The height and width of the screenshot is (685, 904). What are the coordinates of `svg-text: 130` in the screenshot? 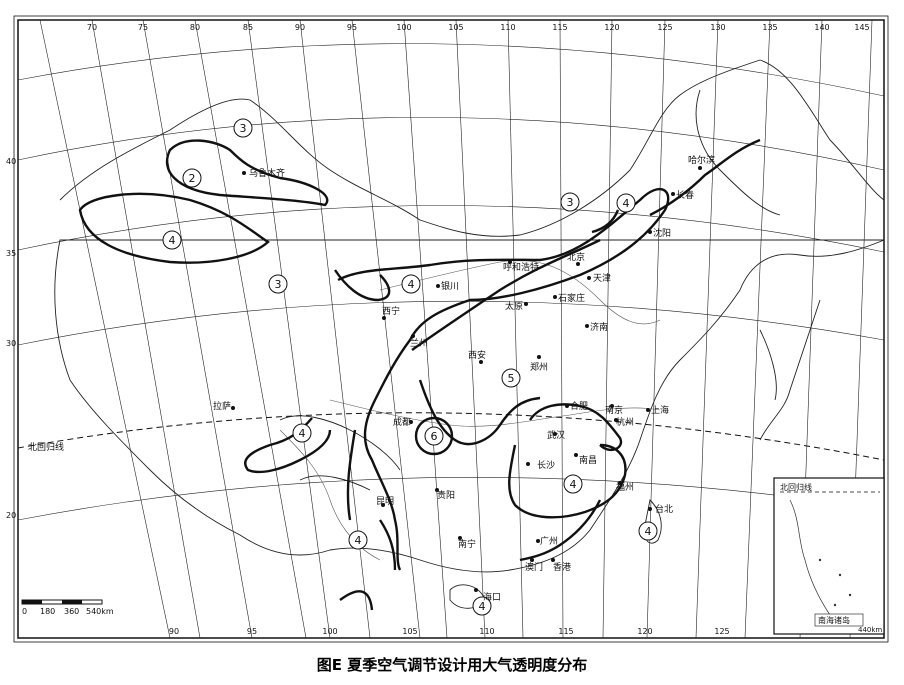 It's located at (717, 27).